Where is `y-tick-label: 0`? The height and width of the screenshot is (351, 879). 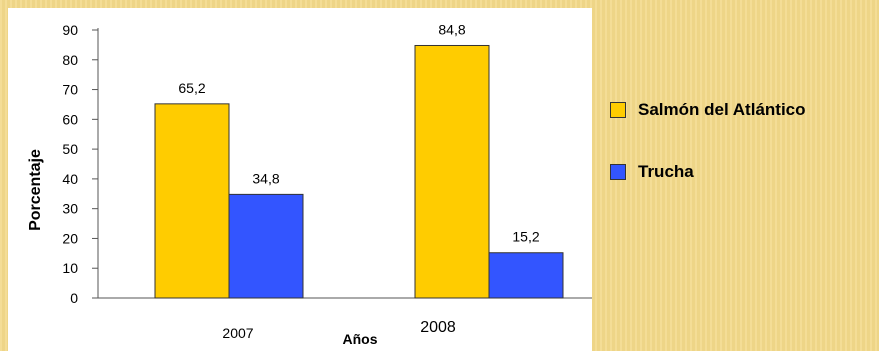 y-tick-label: 0 is located at coordinates (74, 298).